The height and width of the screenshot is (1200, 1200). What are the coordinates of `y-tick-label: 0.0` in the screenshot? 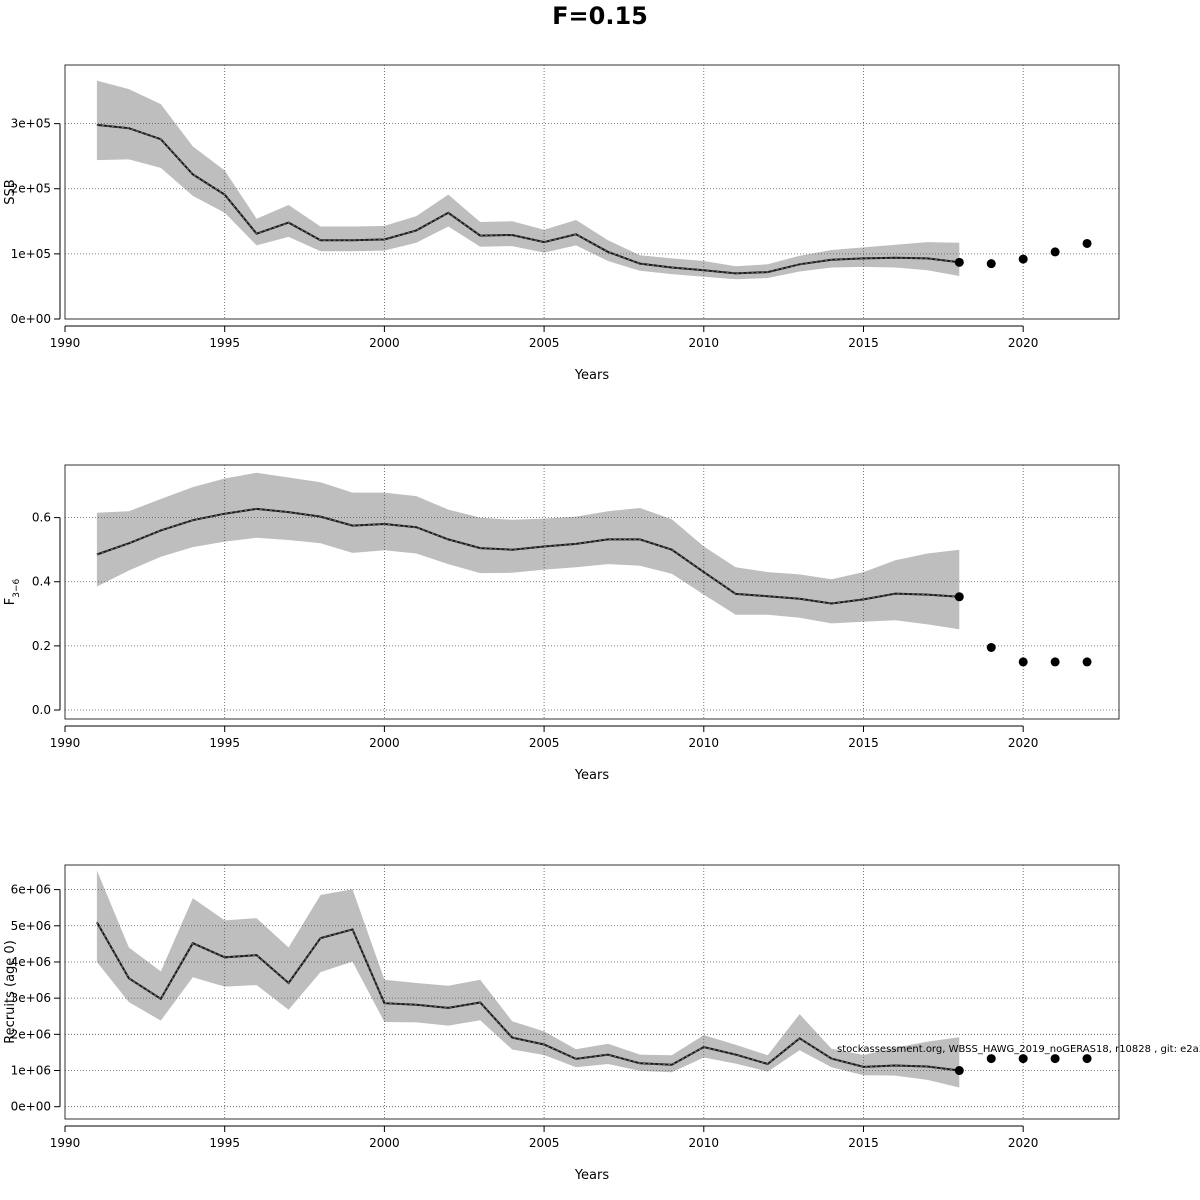 It's located at (41, 710).